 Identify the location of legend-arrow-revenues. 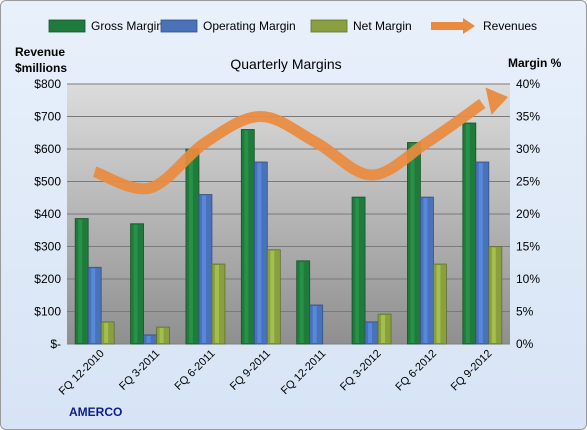
(469, 26).